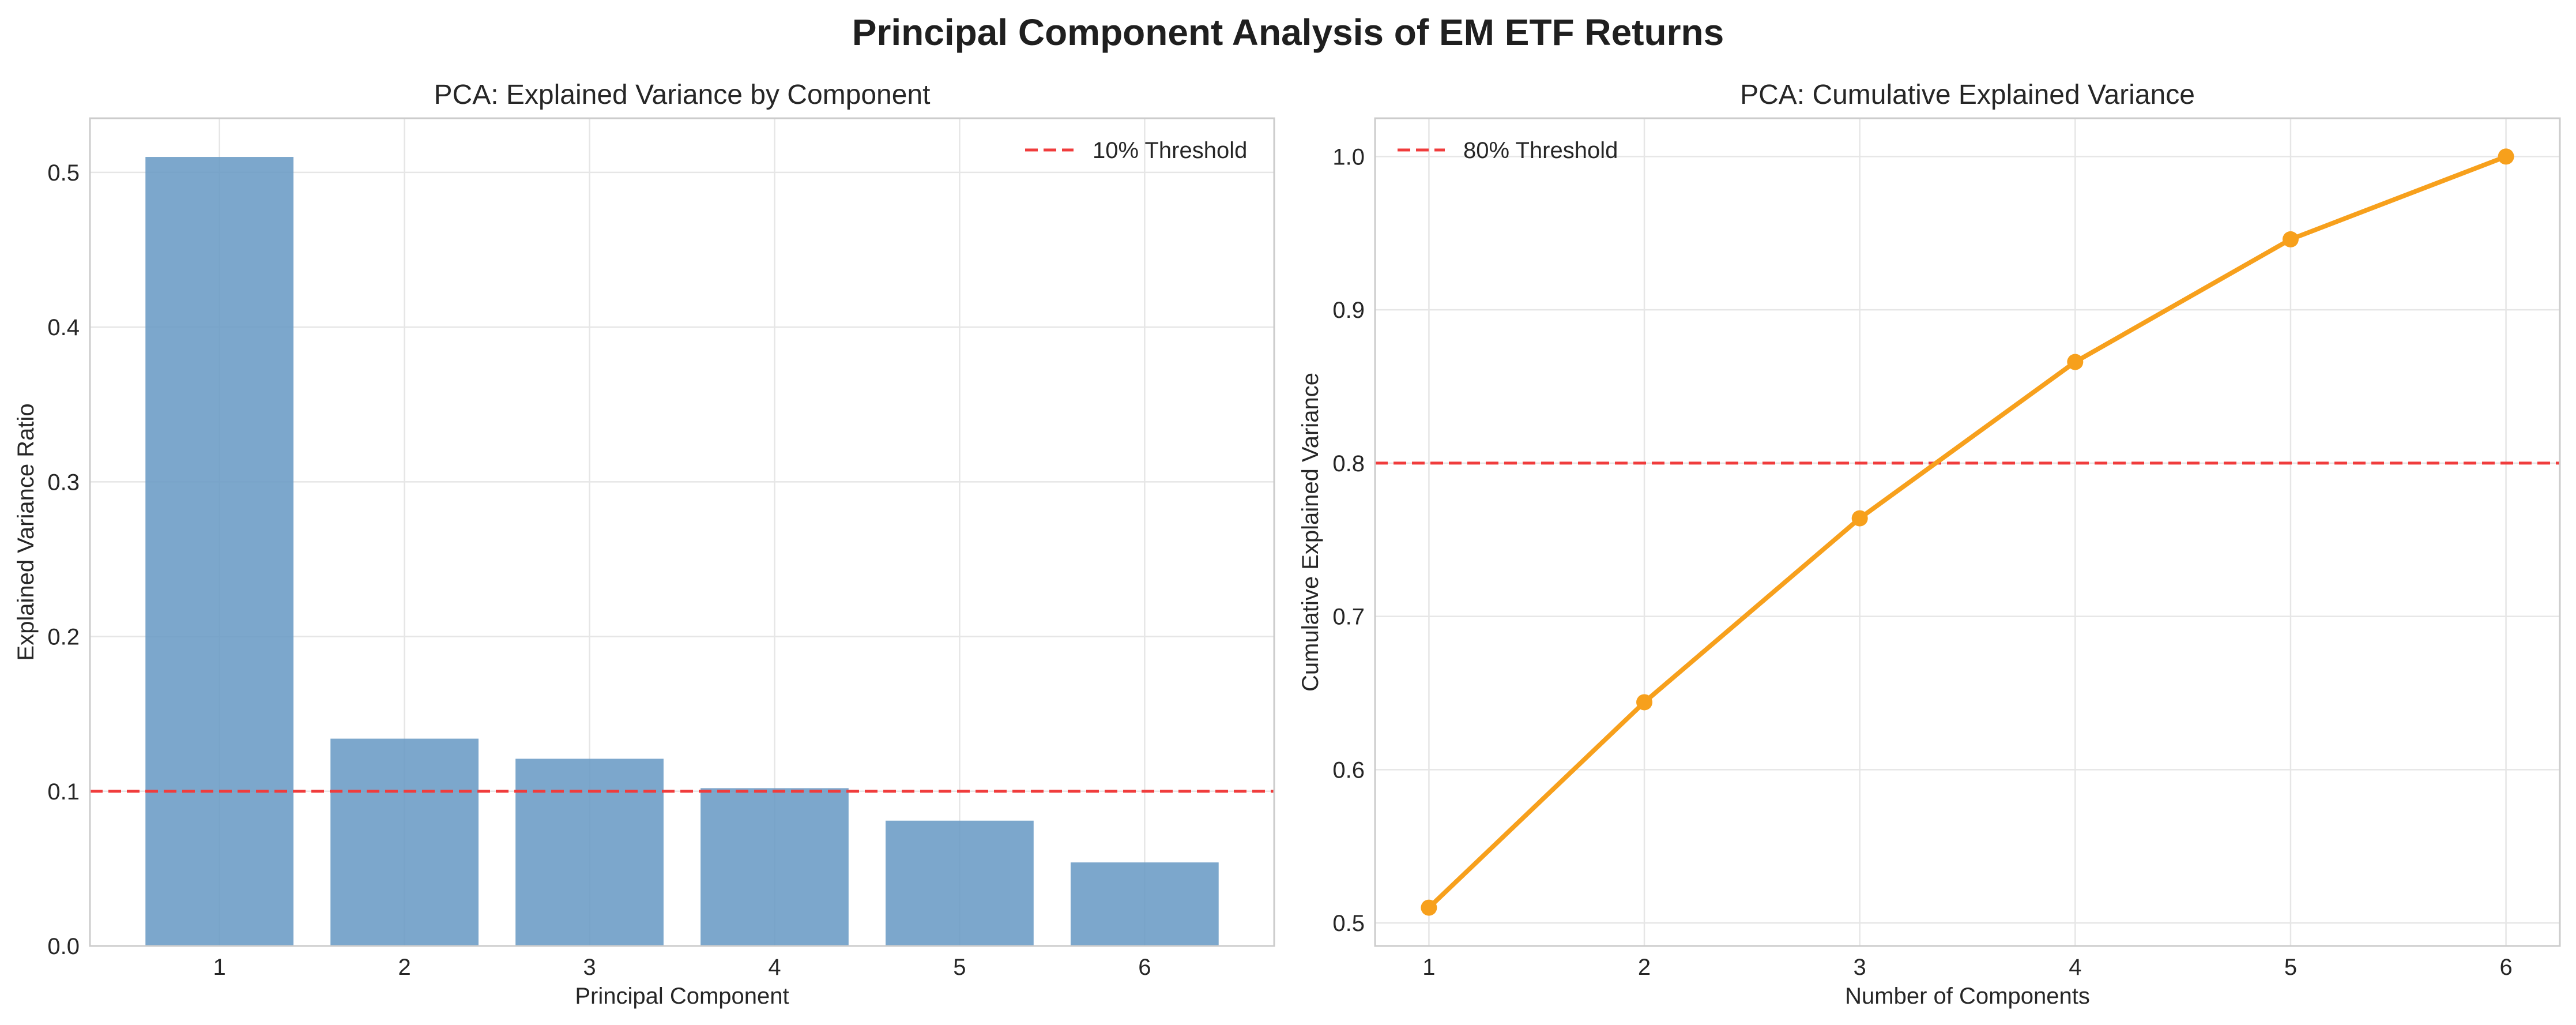 Image resolution: width=2576 pixels, height=1025 pixels. Describe the element at coordinates (1348, 157) in the screenshot. I see `y-tick-label: 1.0` at that location.